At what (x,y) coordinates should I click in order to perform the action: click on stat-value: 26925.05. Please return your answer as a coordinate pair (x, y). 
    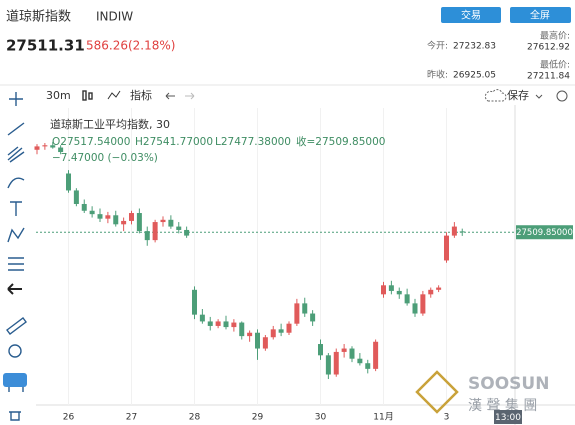
    Looking at the image, I should click on (474, 76).